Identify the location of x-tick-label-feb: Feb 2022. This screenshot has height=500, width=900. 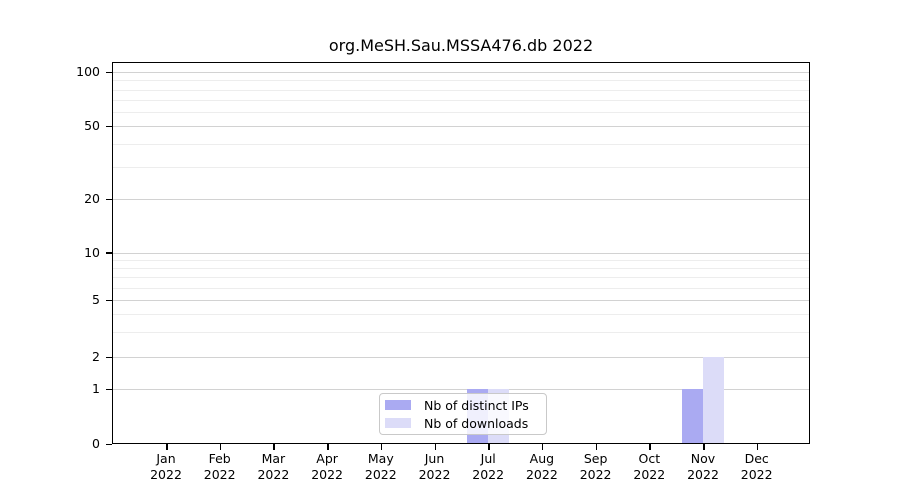
(220, 466).